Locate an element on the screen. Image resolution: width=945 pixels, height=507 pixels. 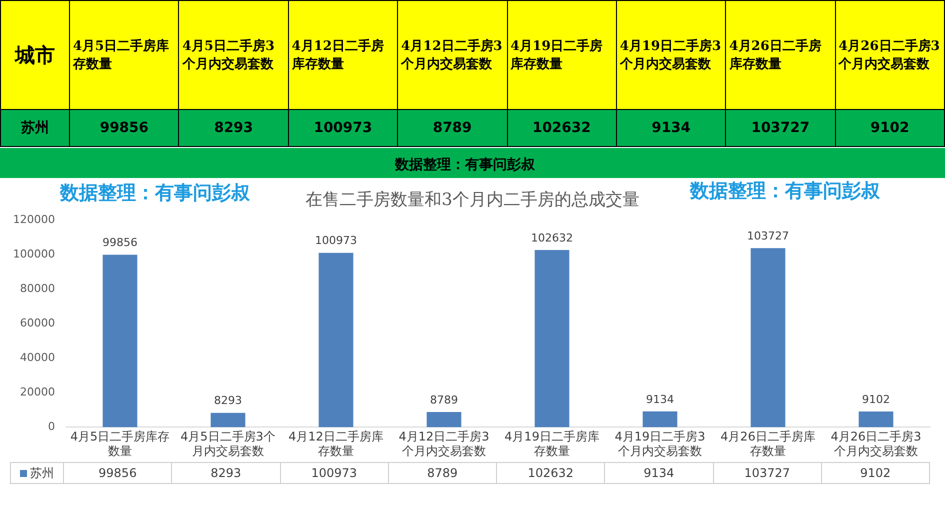
x-tick-label: 4月5日二手房库存 数量 is located at coordinates (120, 444).